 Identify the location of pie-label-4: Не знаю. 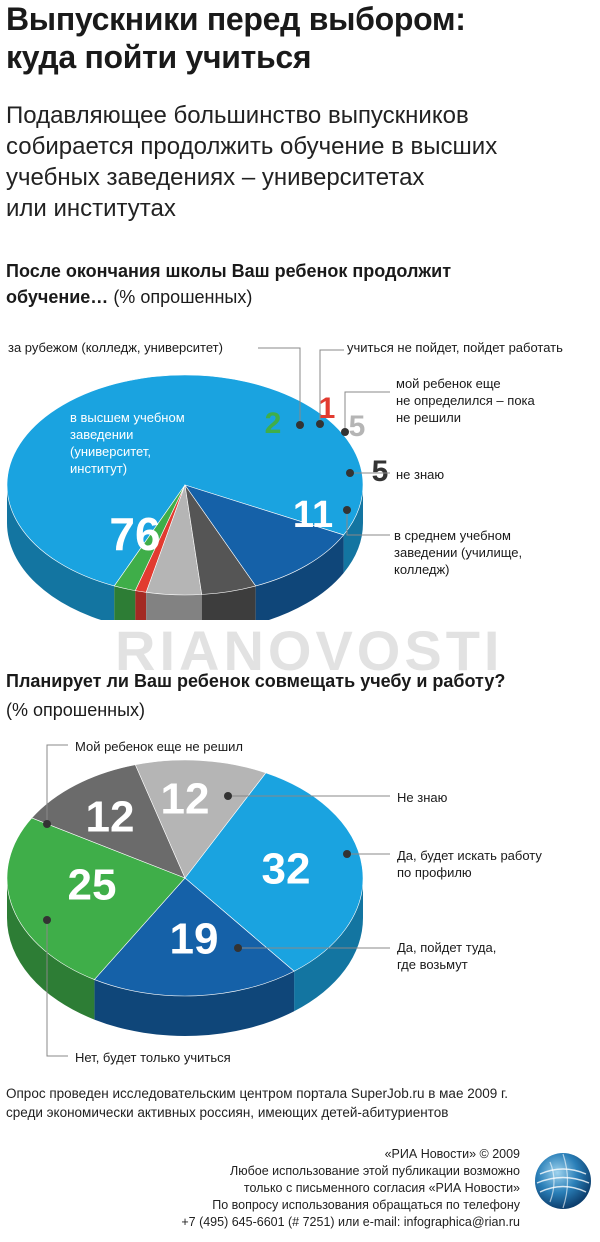
(422, 797).